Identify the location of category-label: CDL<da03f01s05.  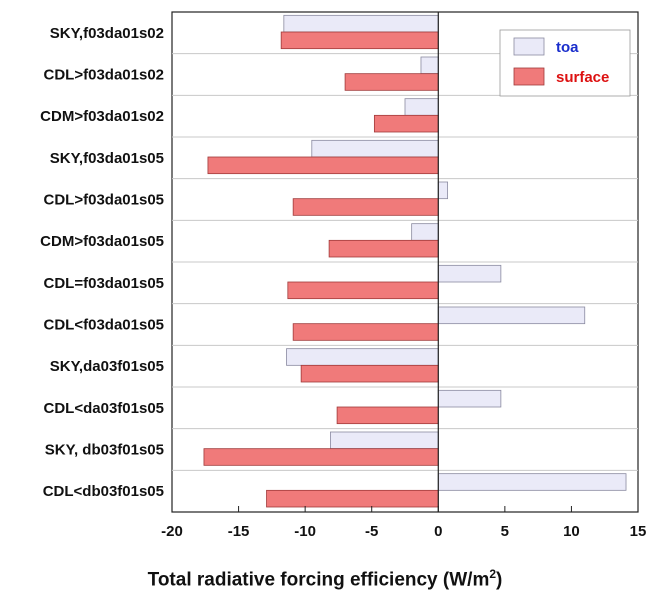
(104, 408).